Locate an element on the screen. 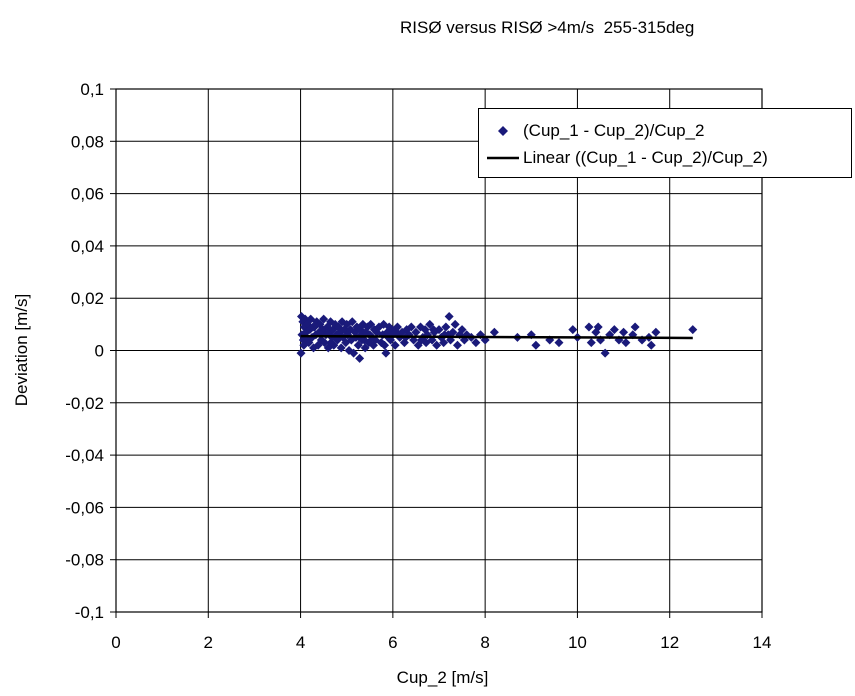  x-tick-label: 0 is located at coordinates (115, 642).